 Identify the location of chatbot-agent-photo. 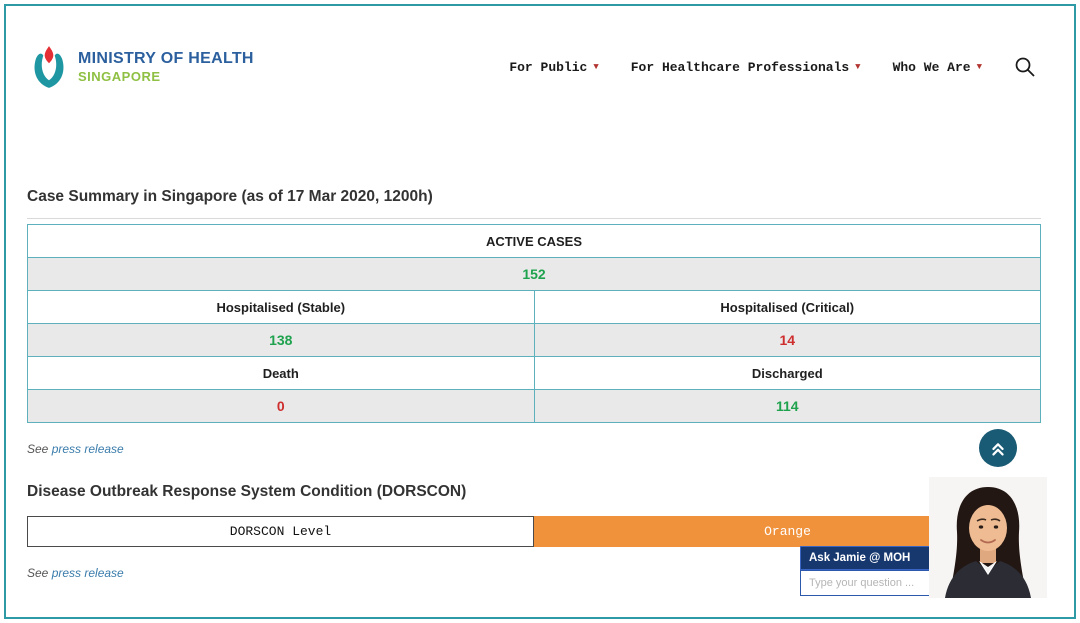
(988, 537).